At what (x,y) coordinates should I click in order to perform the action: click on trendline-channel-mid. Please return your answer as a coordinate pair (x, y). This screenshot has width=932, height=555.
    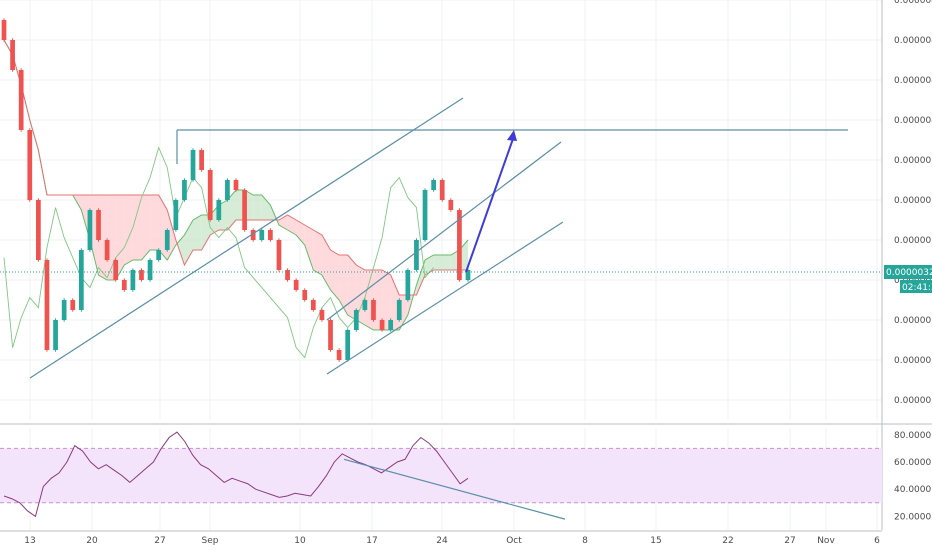
    Looking at the image, I should click on (444, 231).